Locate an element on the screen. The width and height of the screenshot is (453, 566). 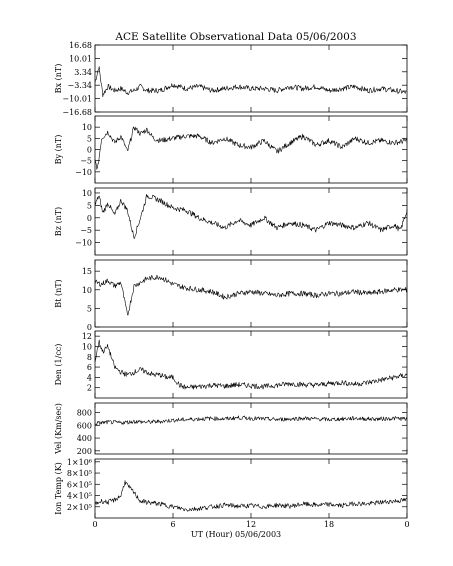
panel-frame-by is located at coordinates (251, 149).